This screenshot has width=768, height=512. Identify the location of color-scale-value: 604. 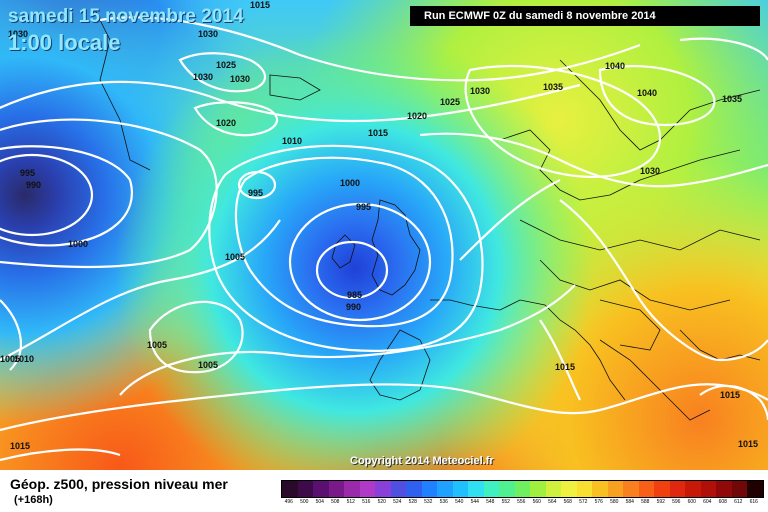
(707, 502).